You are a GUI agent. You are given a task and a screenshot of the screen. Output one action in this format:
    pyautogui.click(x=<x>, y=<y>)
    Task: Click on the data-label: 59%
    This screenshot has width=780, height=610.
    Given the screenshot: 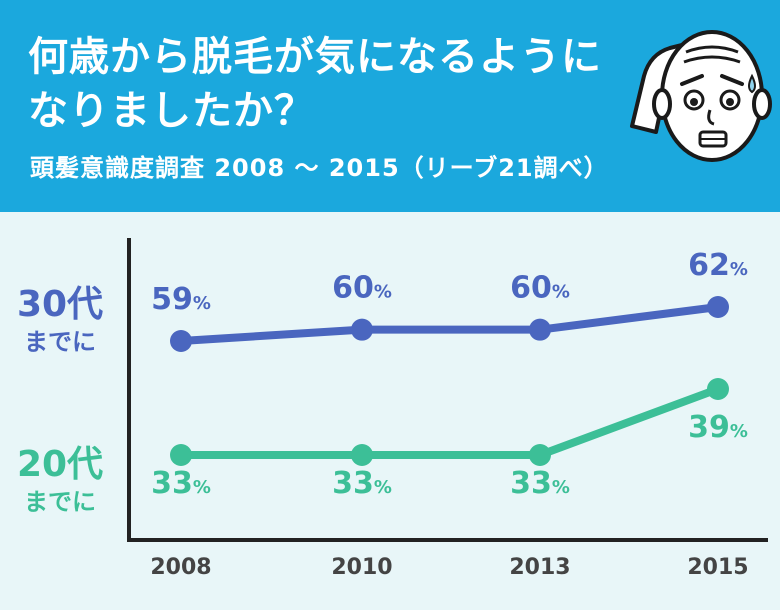 What is the action you would take?
    pyautogui.click(x=181, y=299)
    